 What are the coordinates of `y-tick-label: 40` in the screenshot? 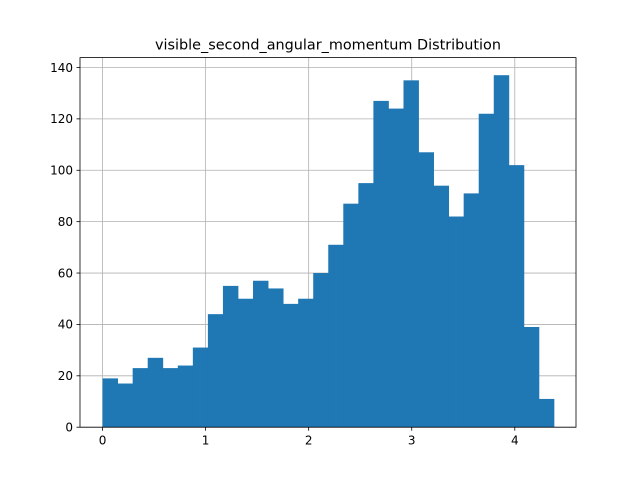 It's located at (65, 325).